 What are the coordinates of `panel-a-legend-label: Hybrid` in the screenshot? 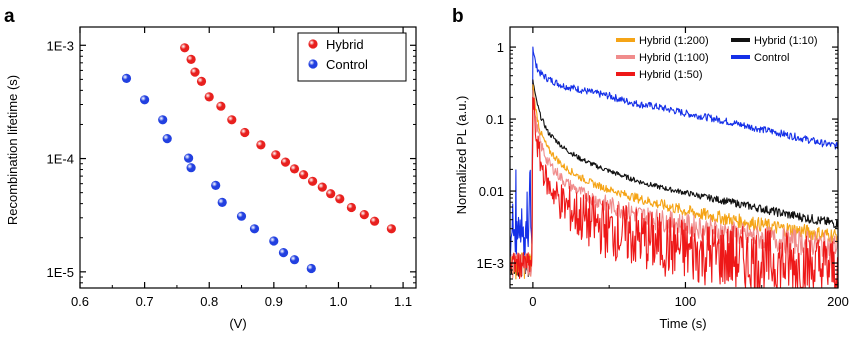 It's located at (345, 44).